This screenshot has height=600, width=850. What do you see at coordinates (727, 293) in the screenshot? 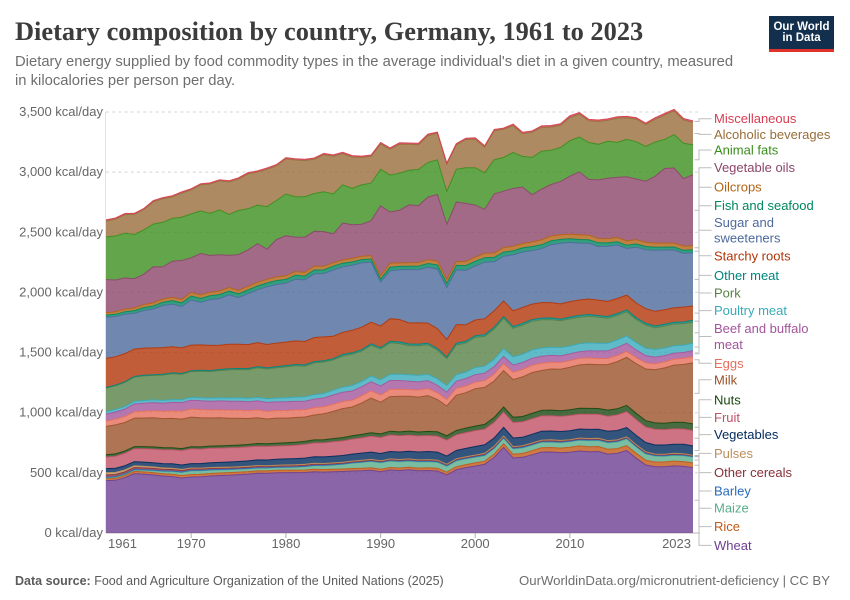
I see `svg-text: Pork` at bounding box center [727, 293].